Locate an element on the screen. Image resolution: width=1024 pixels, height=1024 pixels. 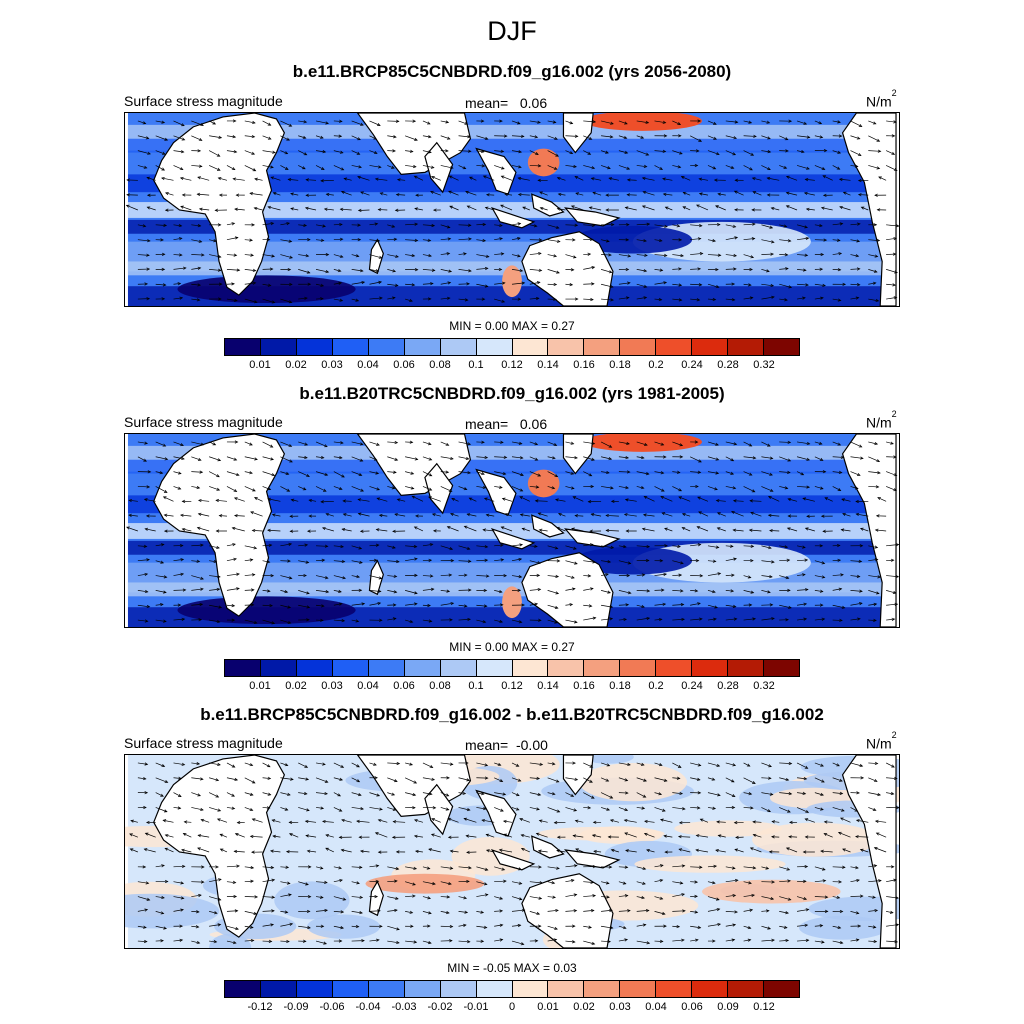
colorbar-tick-label: -0.02 is located at coordinates (440, 1007).